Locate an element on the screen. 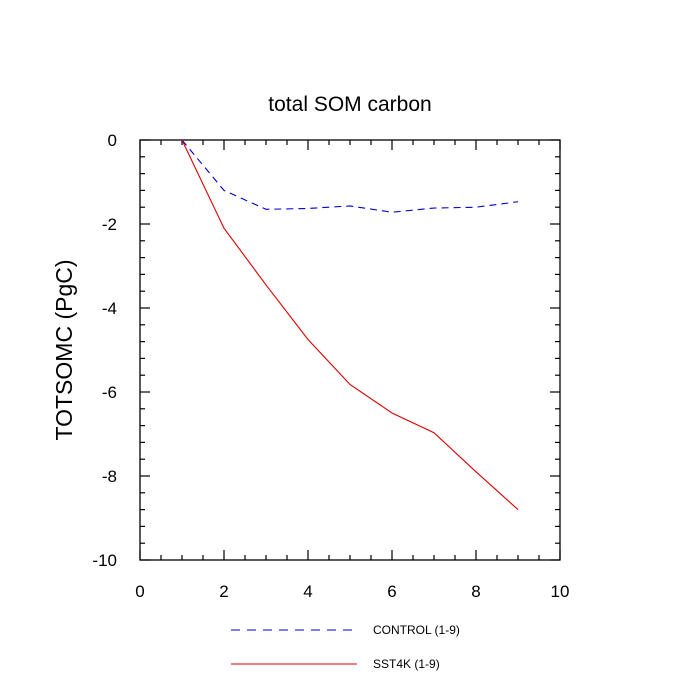  y-tick-label: 0 is located at coordinates (112, 140).